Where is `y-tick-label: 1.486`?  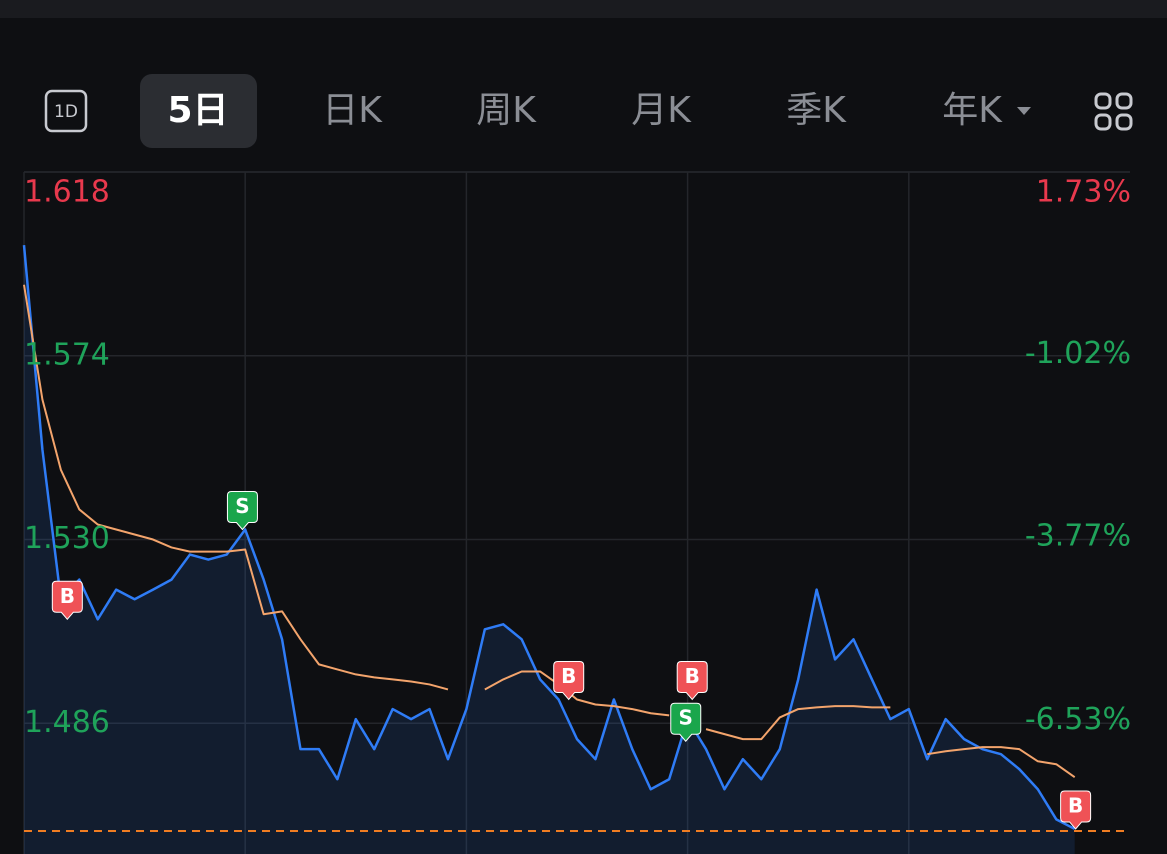
y-tick-label: 1.486 is located at coordinates (67, 722).